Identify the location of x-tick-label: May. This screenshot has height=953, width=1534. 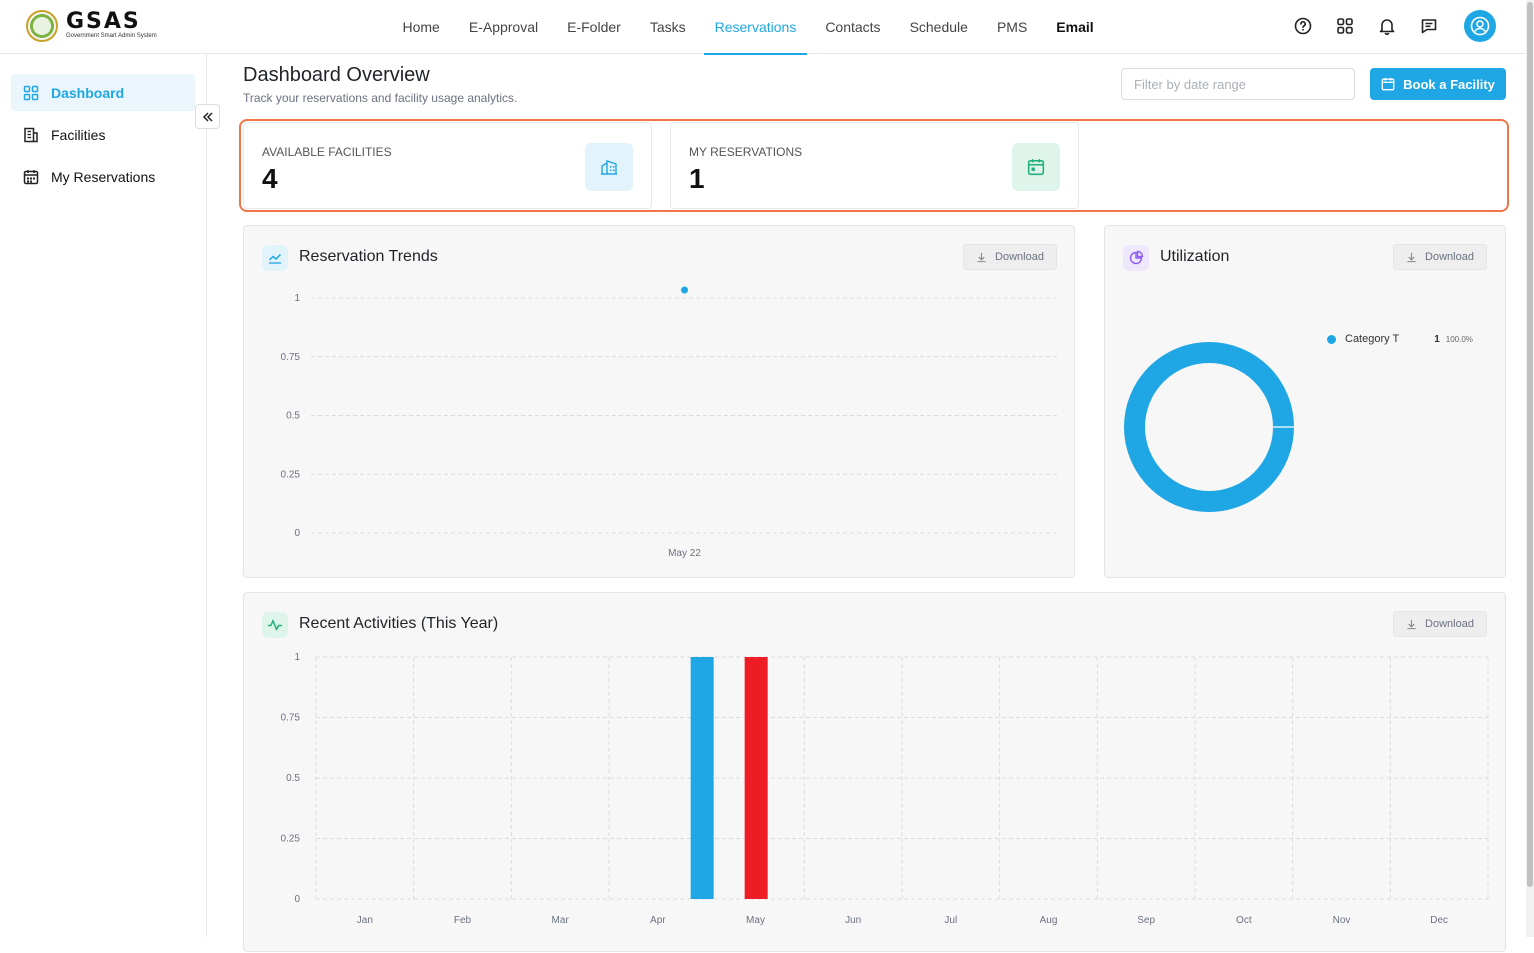
(755, 920).